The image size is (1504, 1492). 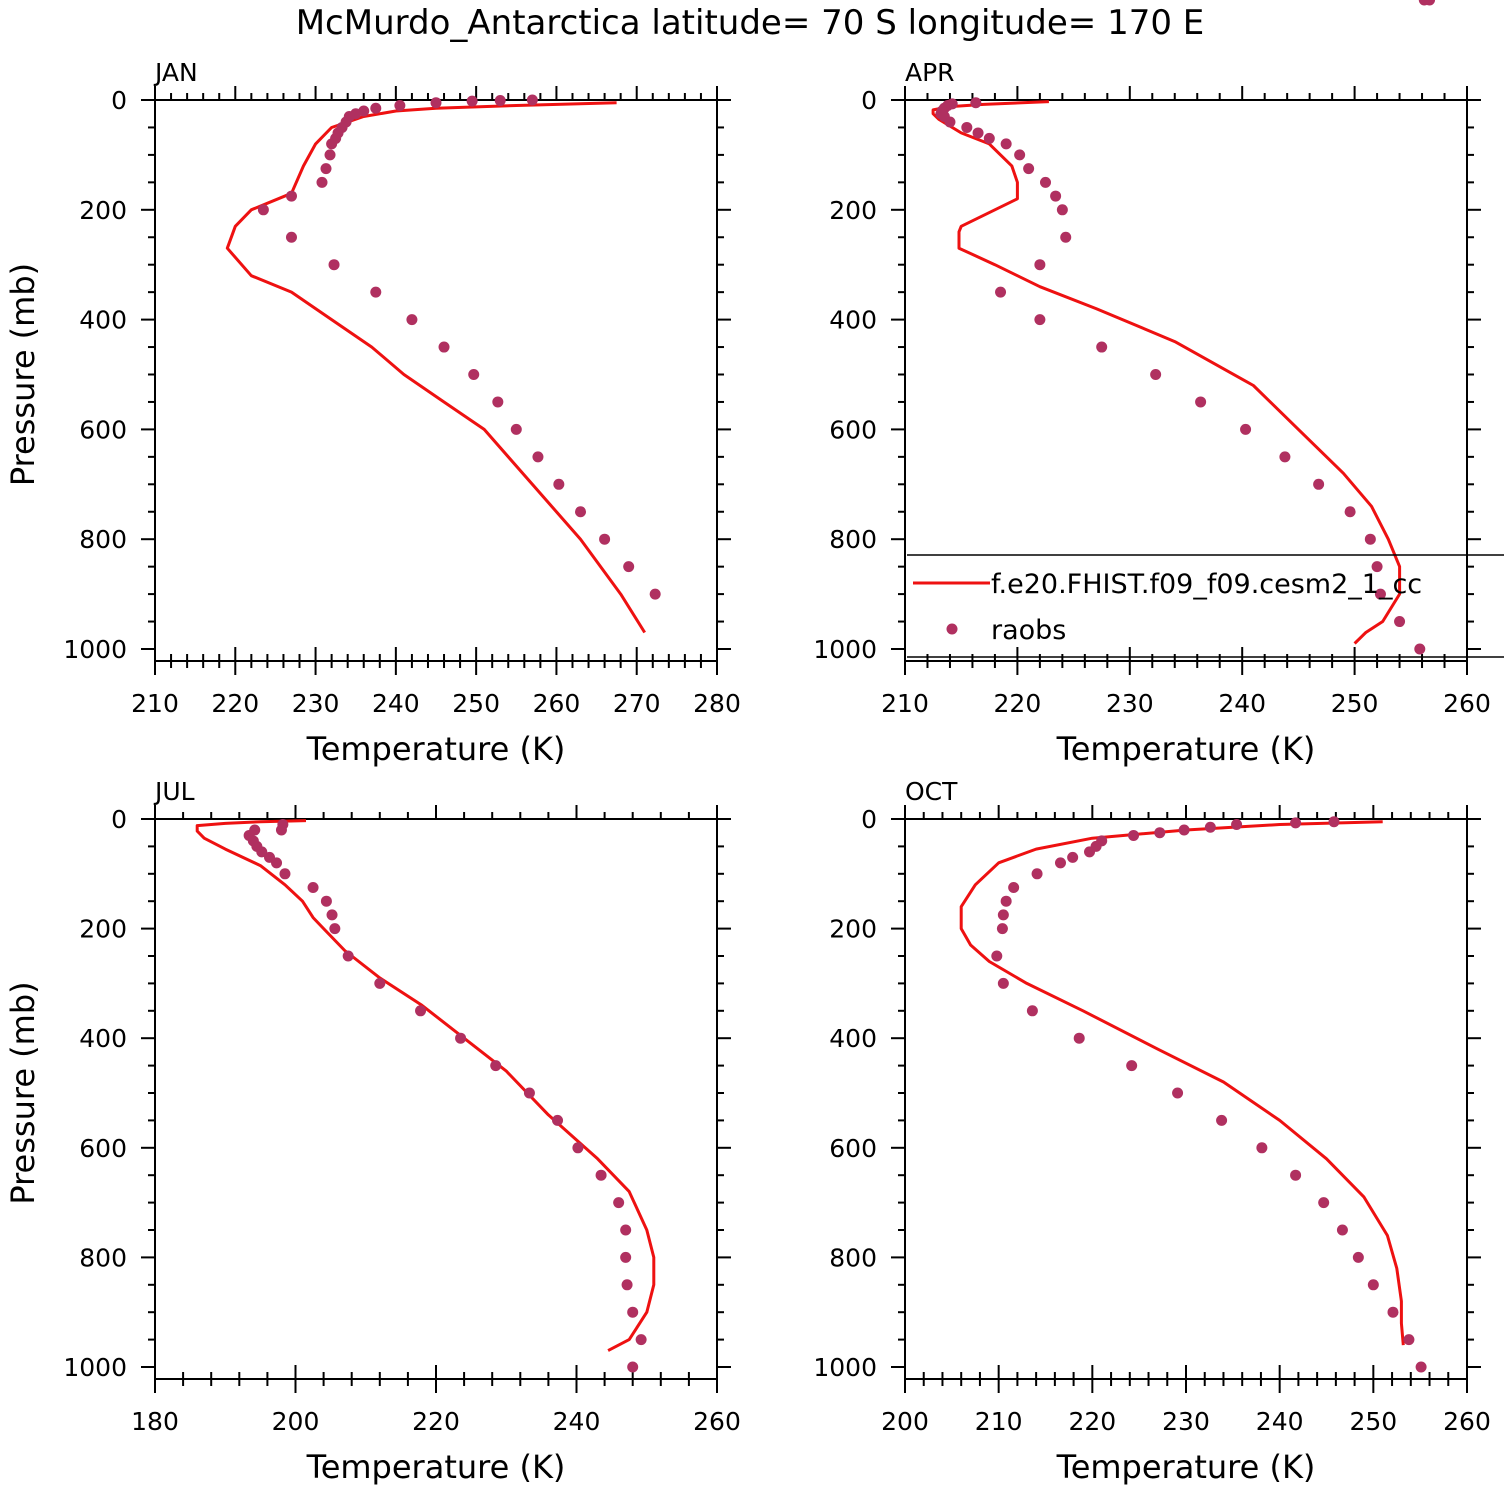 I want to click on legend-model-label: f.e20.FHIST.f09_f09.cesm2_1_cc, so click(x=1206, y=584).